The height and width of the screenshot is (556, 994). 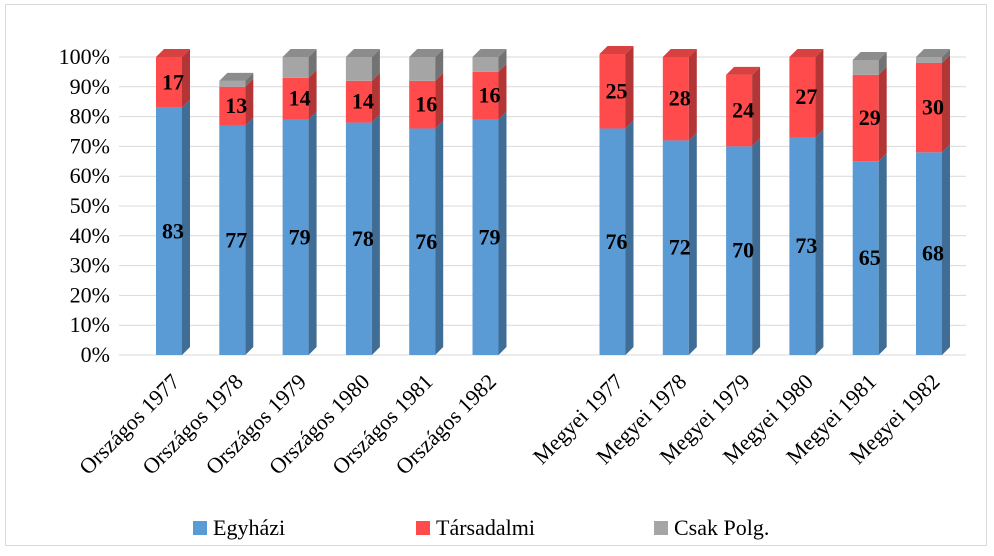 What do you see at coordinates (84, 205) in the screenshot?
I see `y-axis: 0% 10% 20% 30% 40% 50% 60% 70% 80% 90% 100%` at bounding box center [84, 205].